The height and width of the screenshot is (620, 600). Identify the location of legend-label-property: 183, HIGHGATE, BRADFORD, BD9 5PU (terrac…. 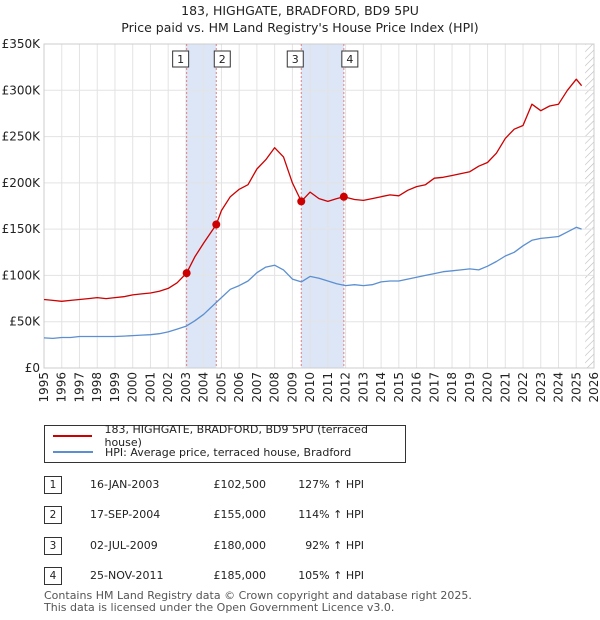
(236, 436).